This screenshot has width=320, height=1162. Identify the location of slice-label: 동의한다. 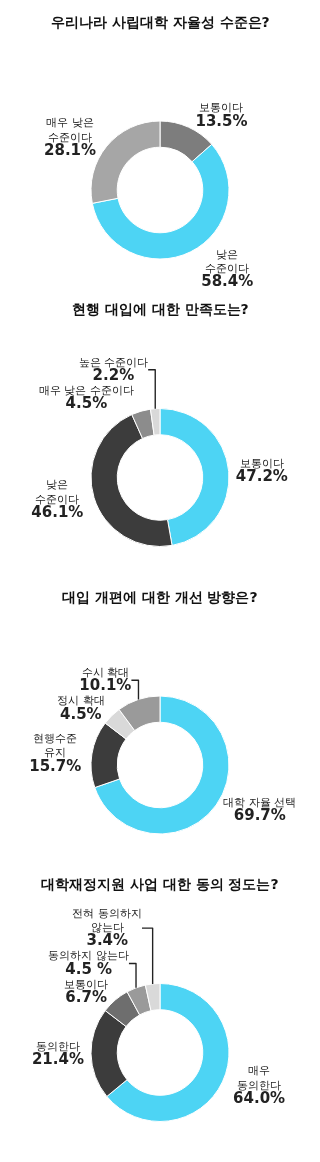
(57, 1046).